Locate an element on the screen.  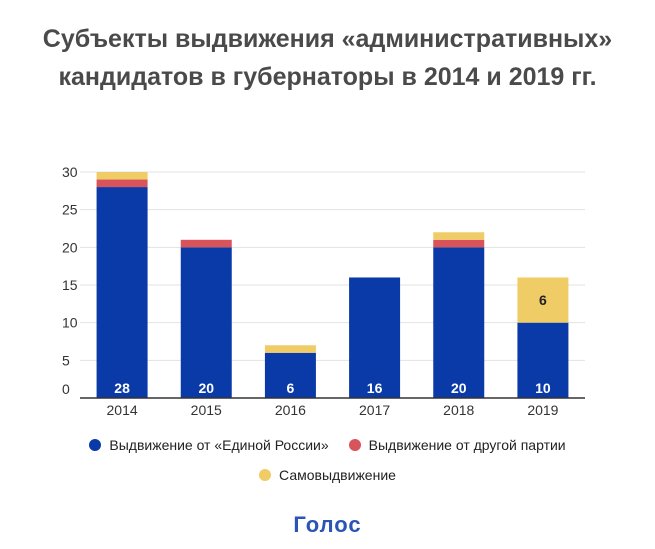
data-label-2015-series-0: 20 is located at coordinates (206, 388).